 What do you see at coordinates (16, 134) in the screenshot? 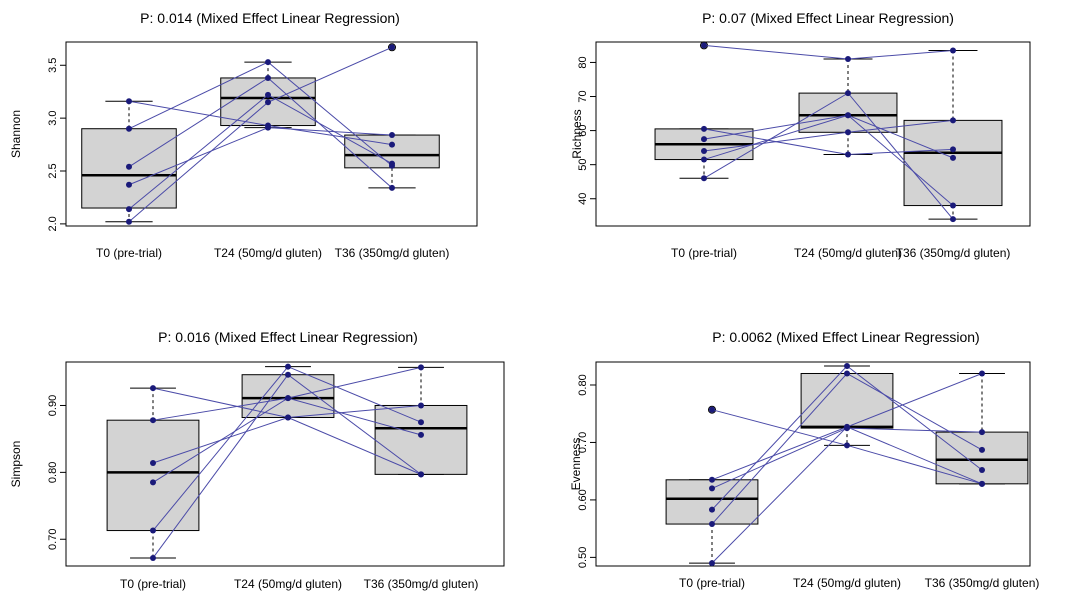
I see `y-axis-label: Shannon` at bounding box center [16, 134].